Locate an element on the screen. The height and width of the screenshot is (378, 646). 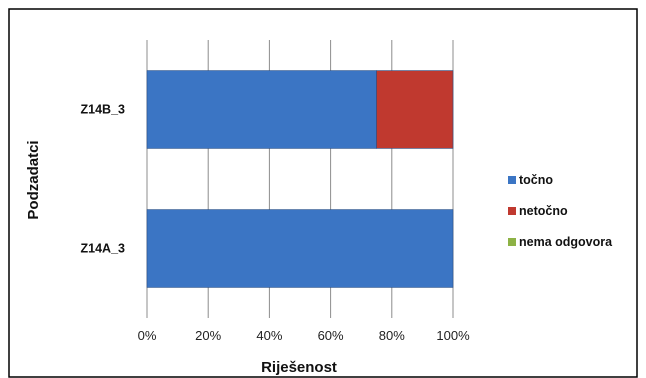
legend: točno netočno nema odgovora is located at coordinates (560, 211).